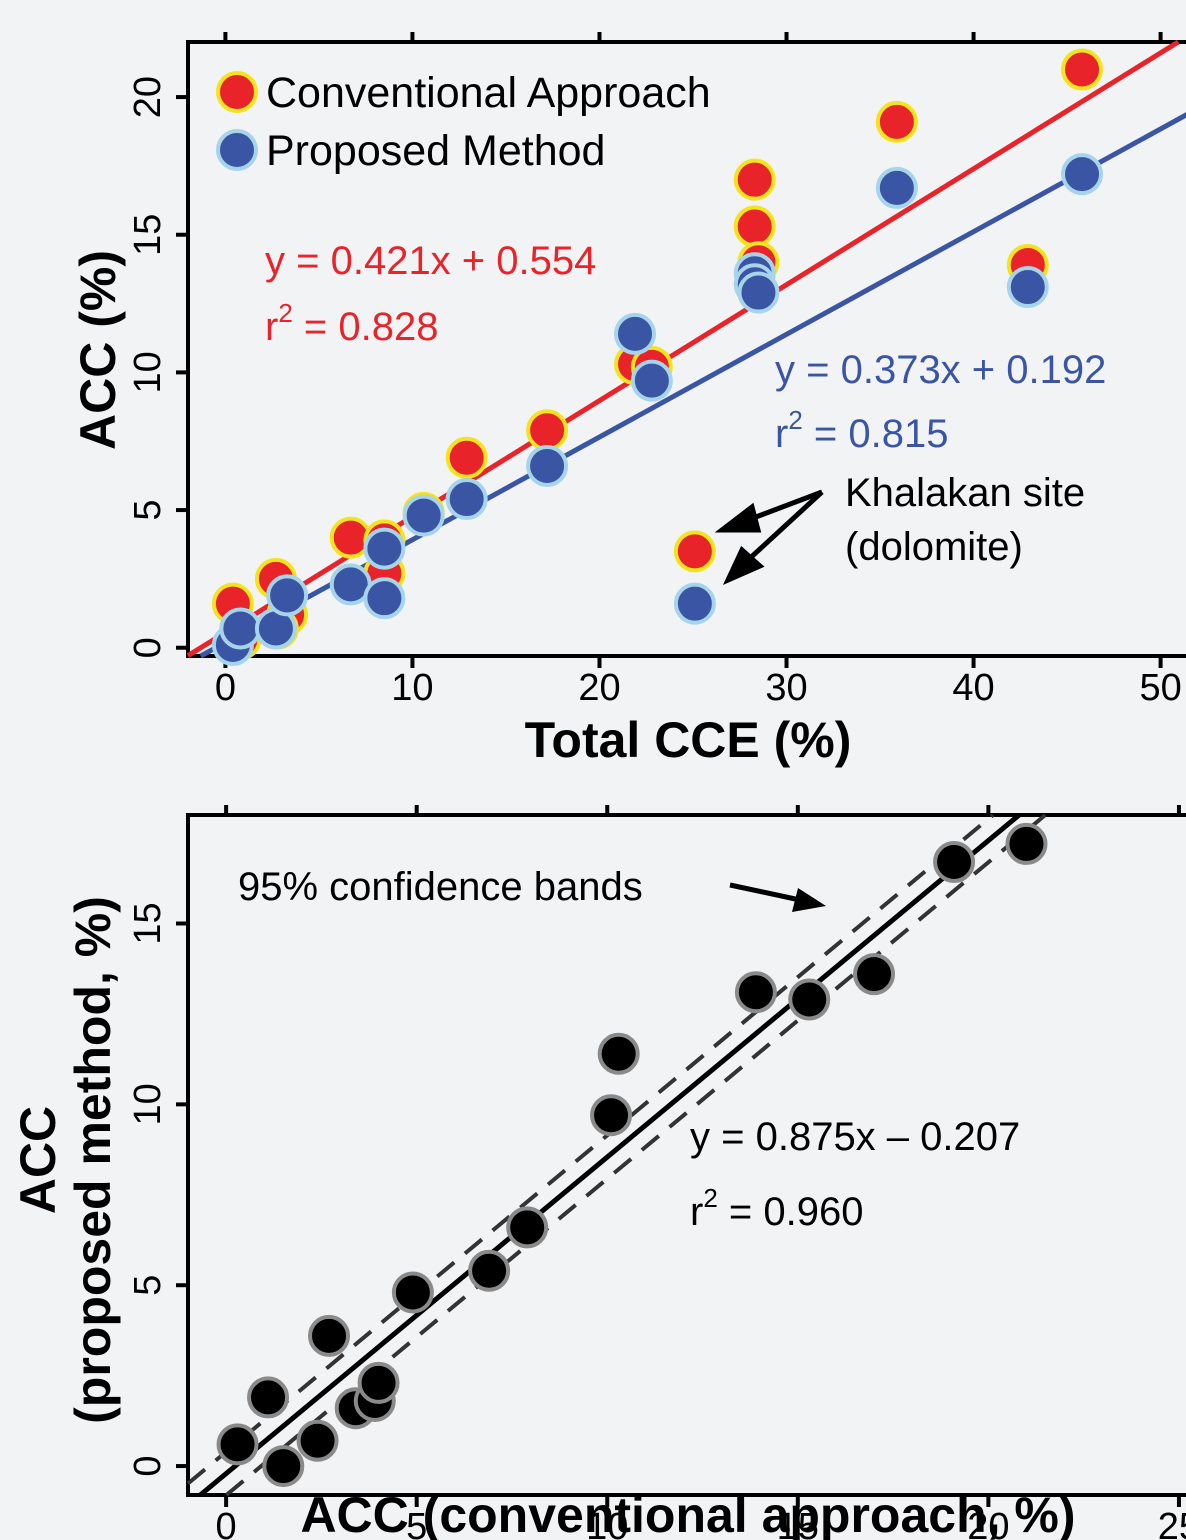 The height and width of the screenshot is (1540, 1186). What do you see at coordinates (148, 97) in the screenshot?
I see `top-y-tick-label: 20` at bounding box center [148, 97].